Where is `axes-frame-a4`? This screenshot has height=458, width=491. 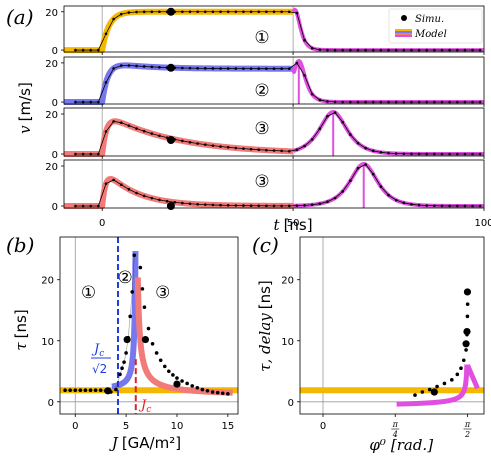
axes-frame-a4 is located at coordinates (274, 184).